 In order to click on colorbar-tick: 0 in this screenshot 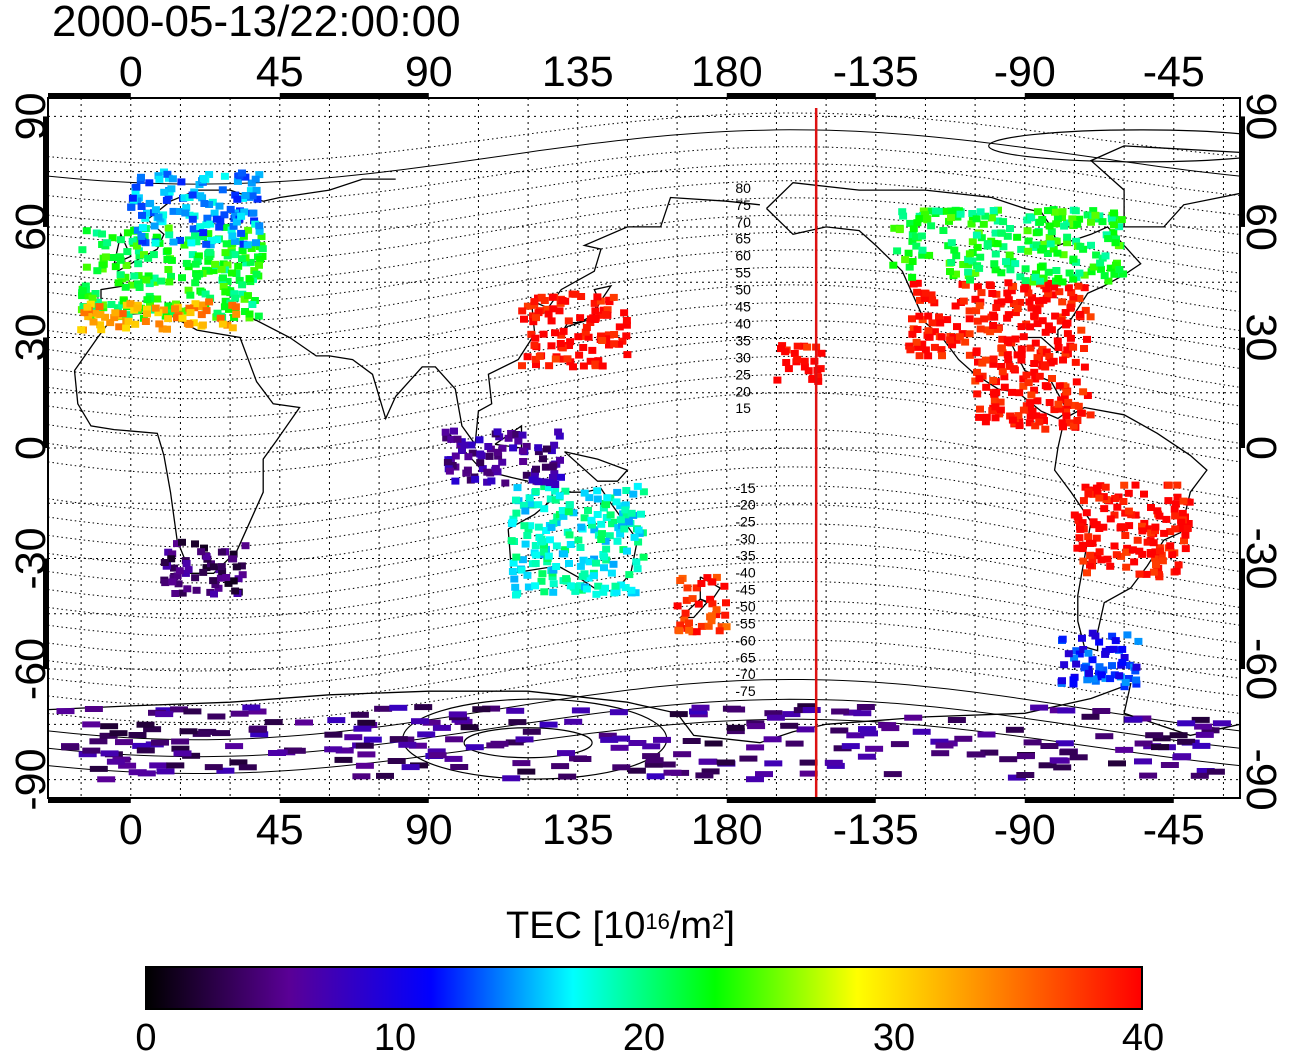, I will do `click(146, 1038)`.